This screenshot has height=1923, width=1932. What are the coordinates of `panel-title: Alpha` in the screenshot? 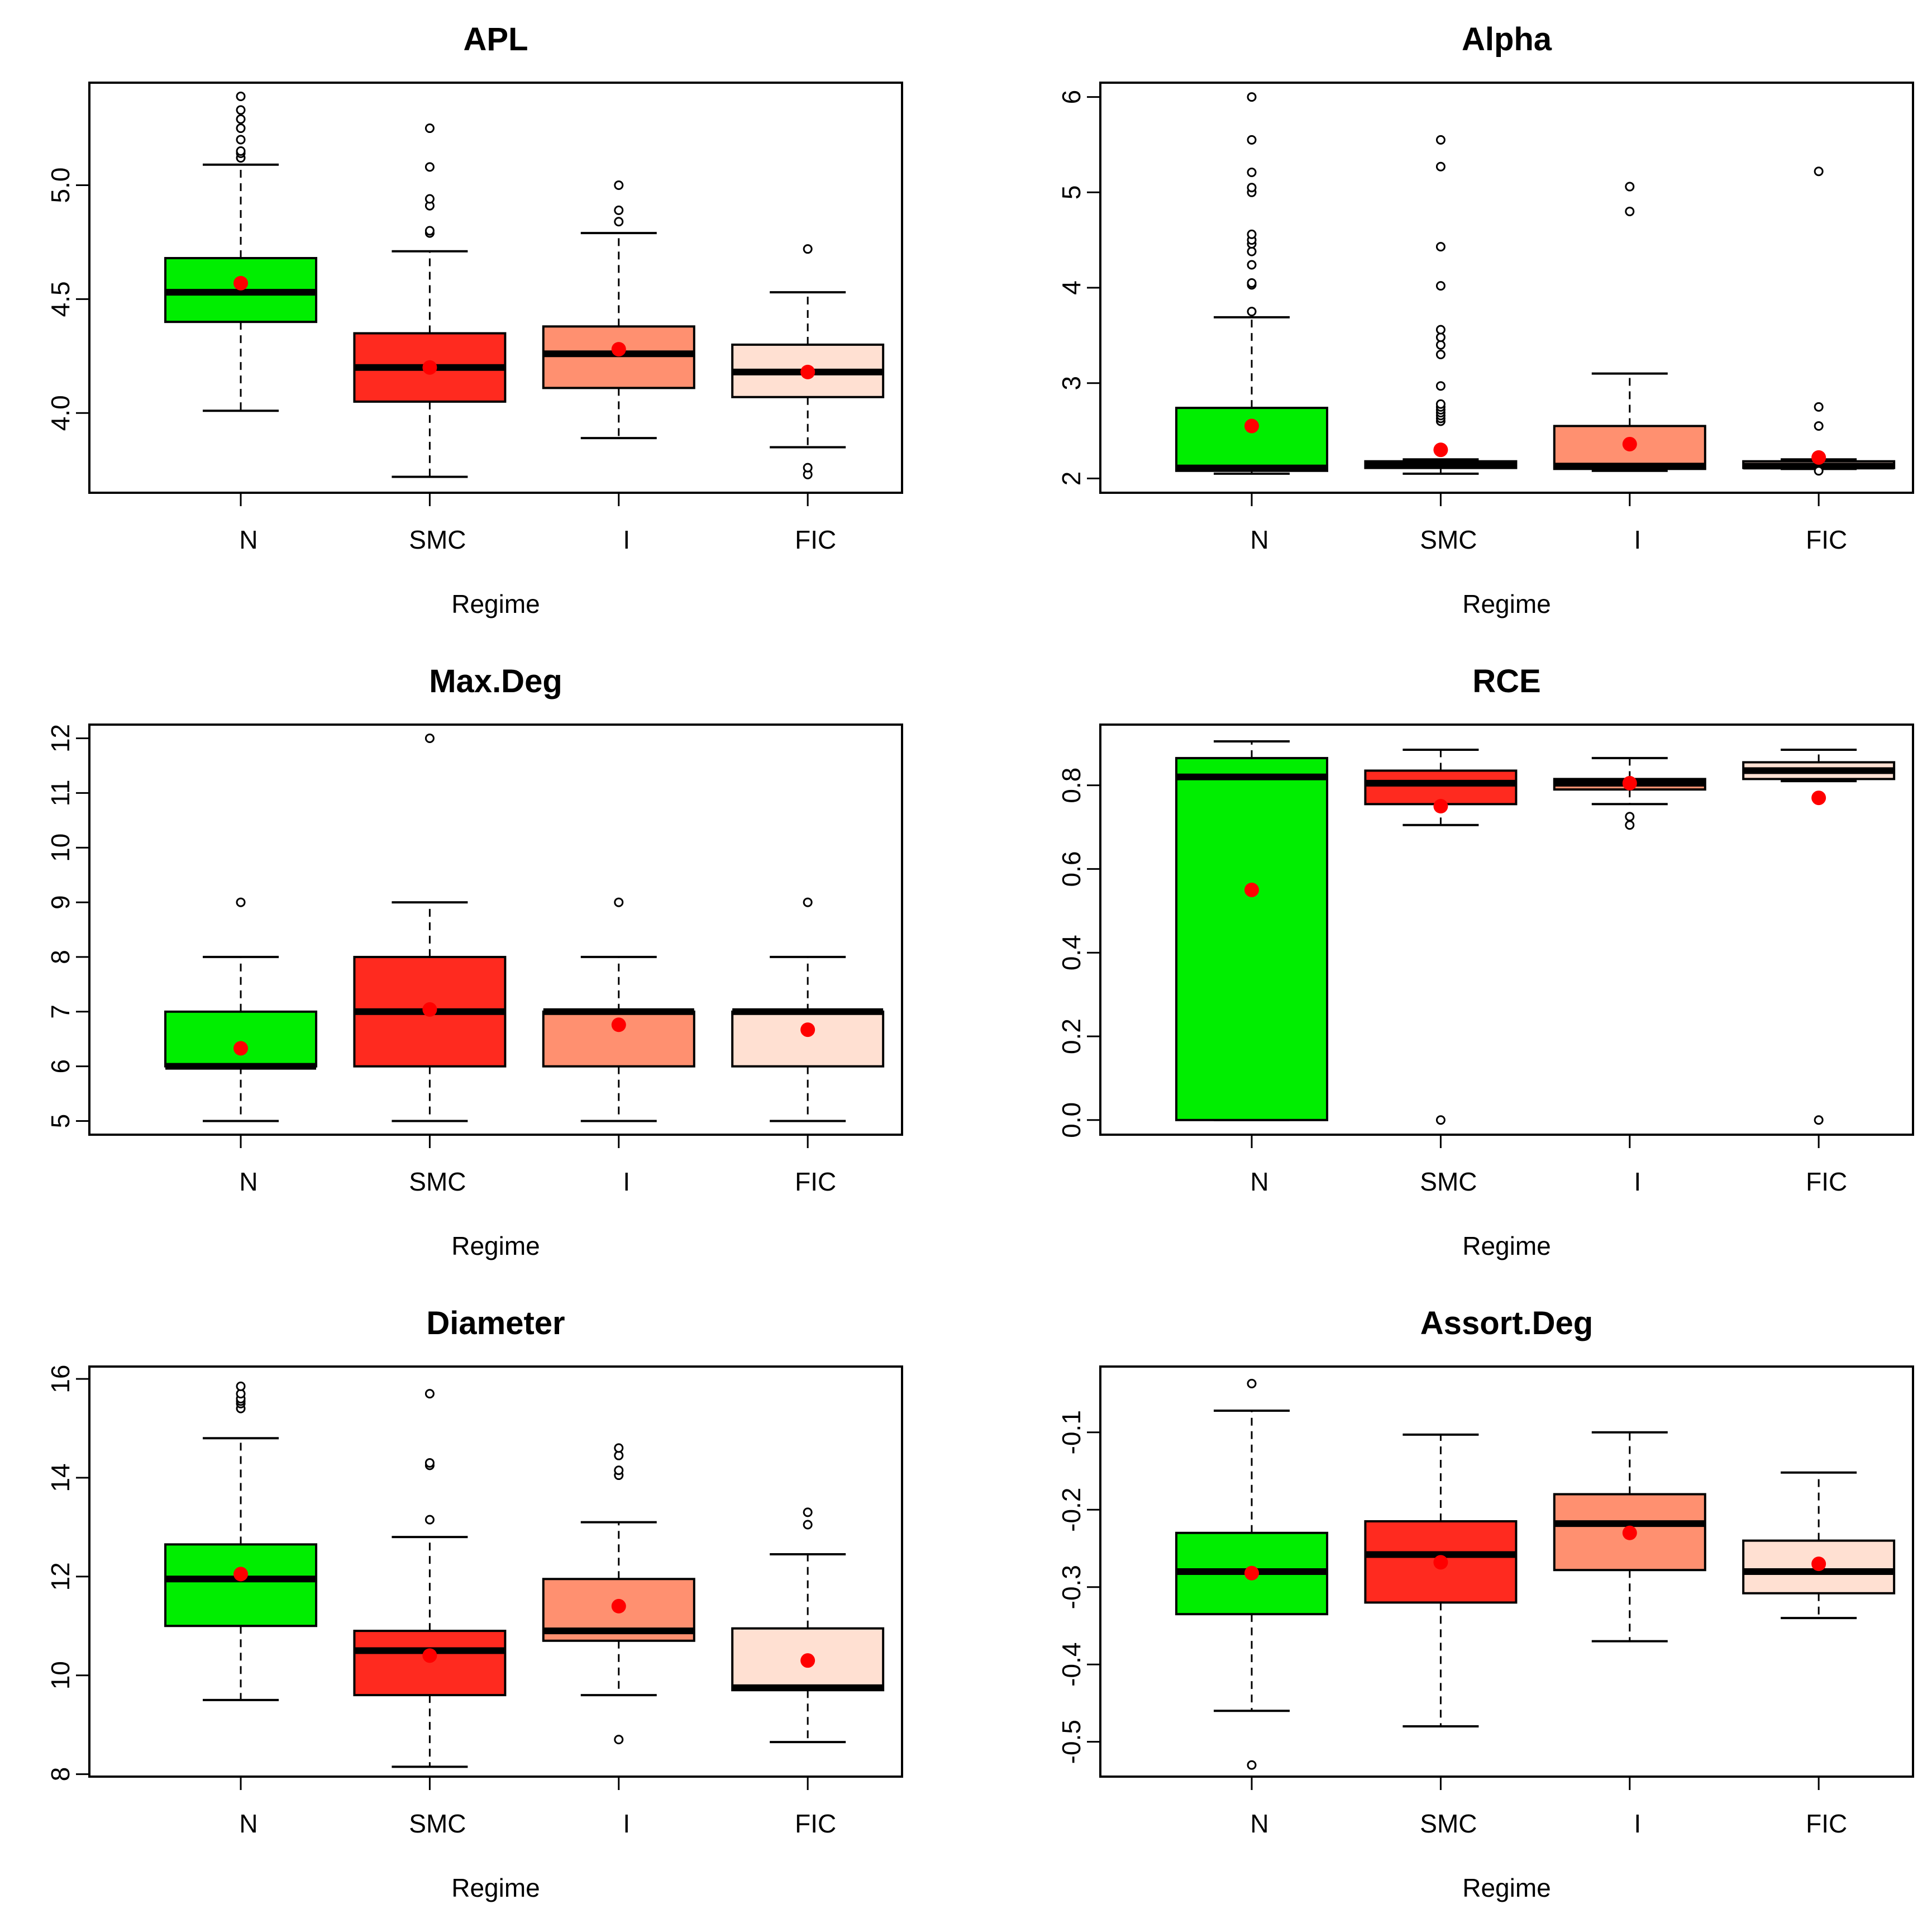 It's located at (1507, 39).